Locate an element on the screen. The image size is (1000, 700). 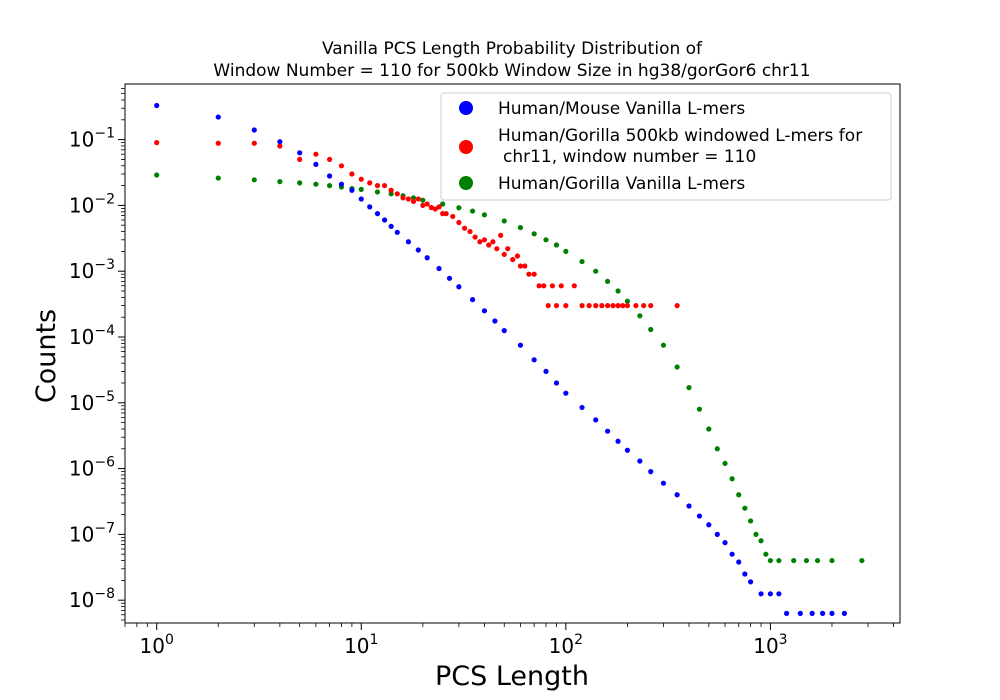
y-tick-label: 10⁻⁸ is located at coordinates (92, 599).